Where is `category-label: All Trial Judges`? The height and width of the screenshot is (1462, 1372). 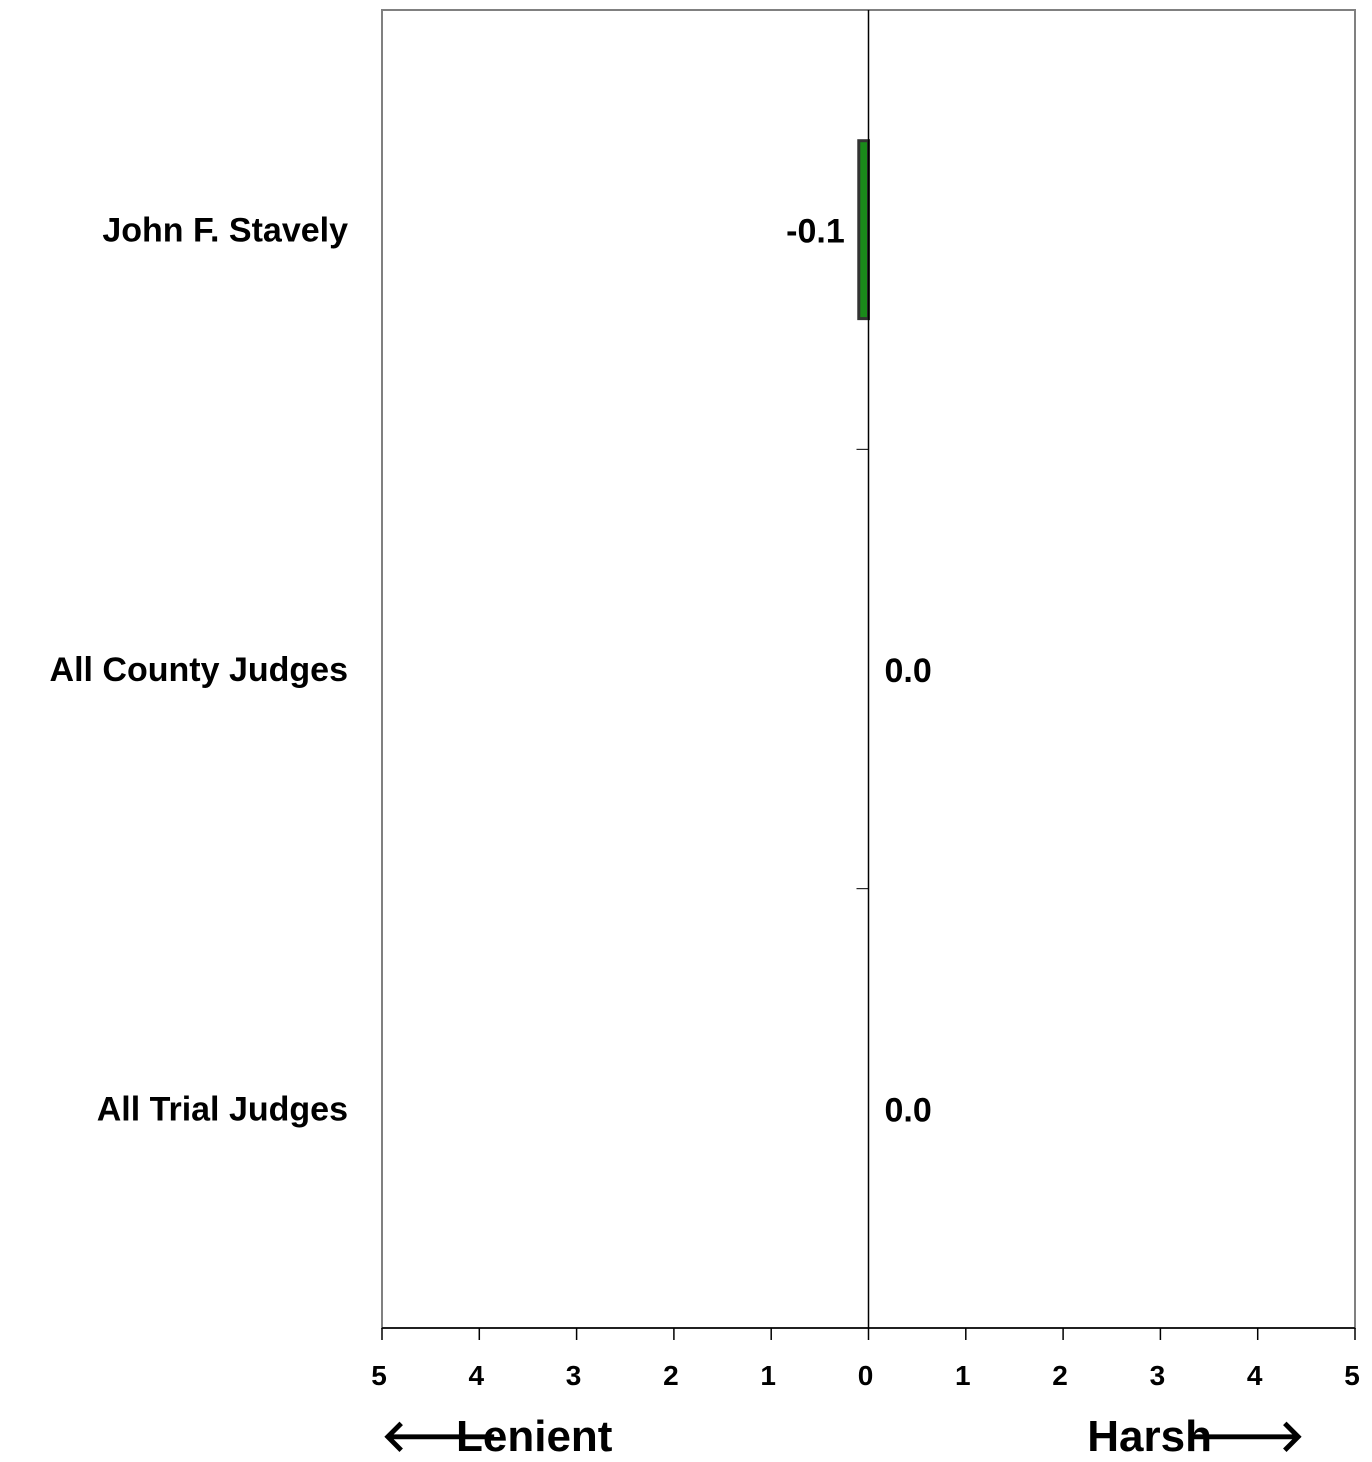 category-label: All Trial Judges is located at coordinates (222, 1109).